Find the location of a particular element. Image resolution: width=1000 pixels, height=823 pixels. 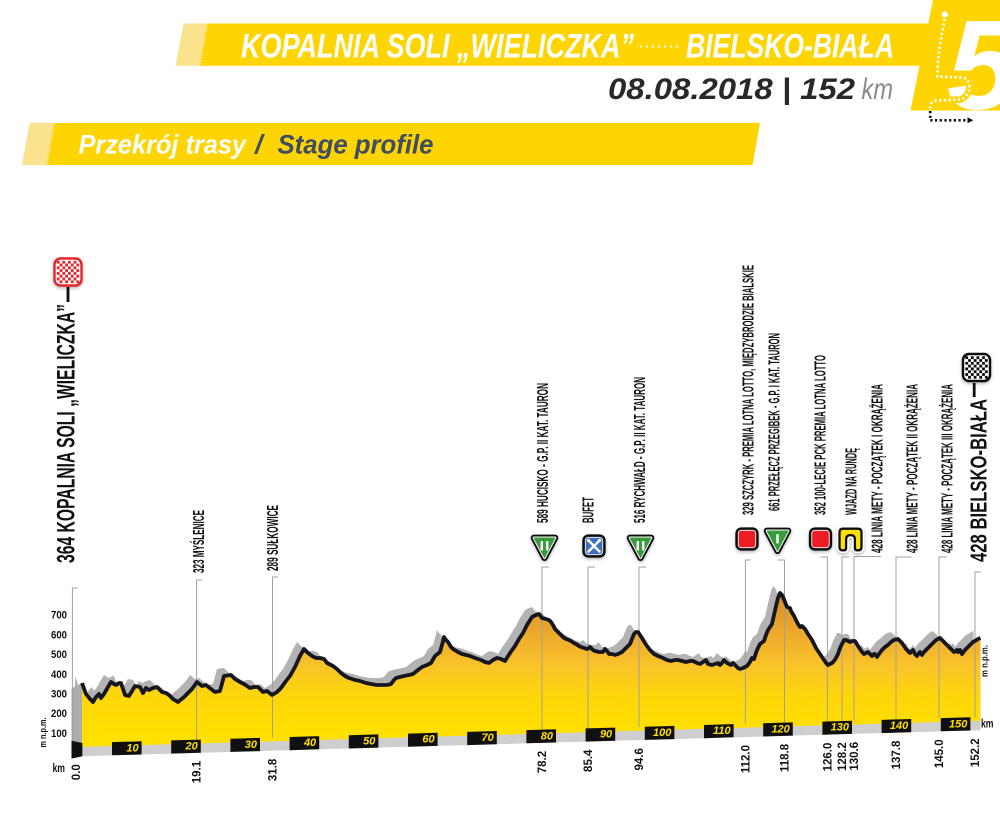

svg-text: 60 is located at coordinates (428, 740).